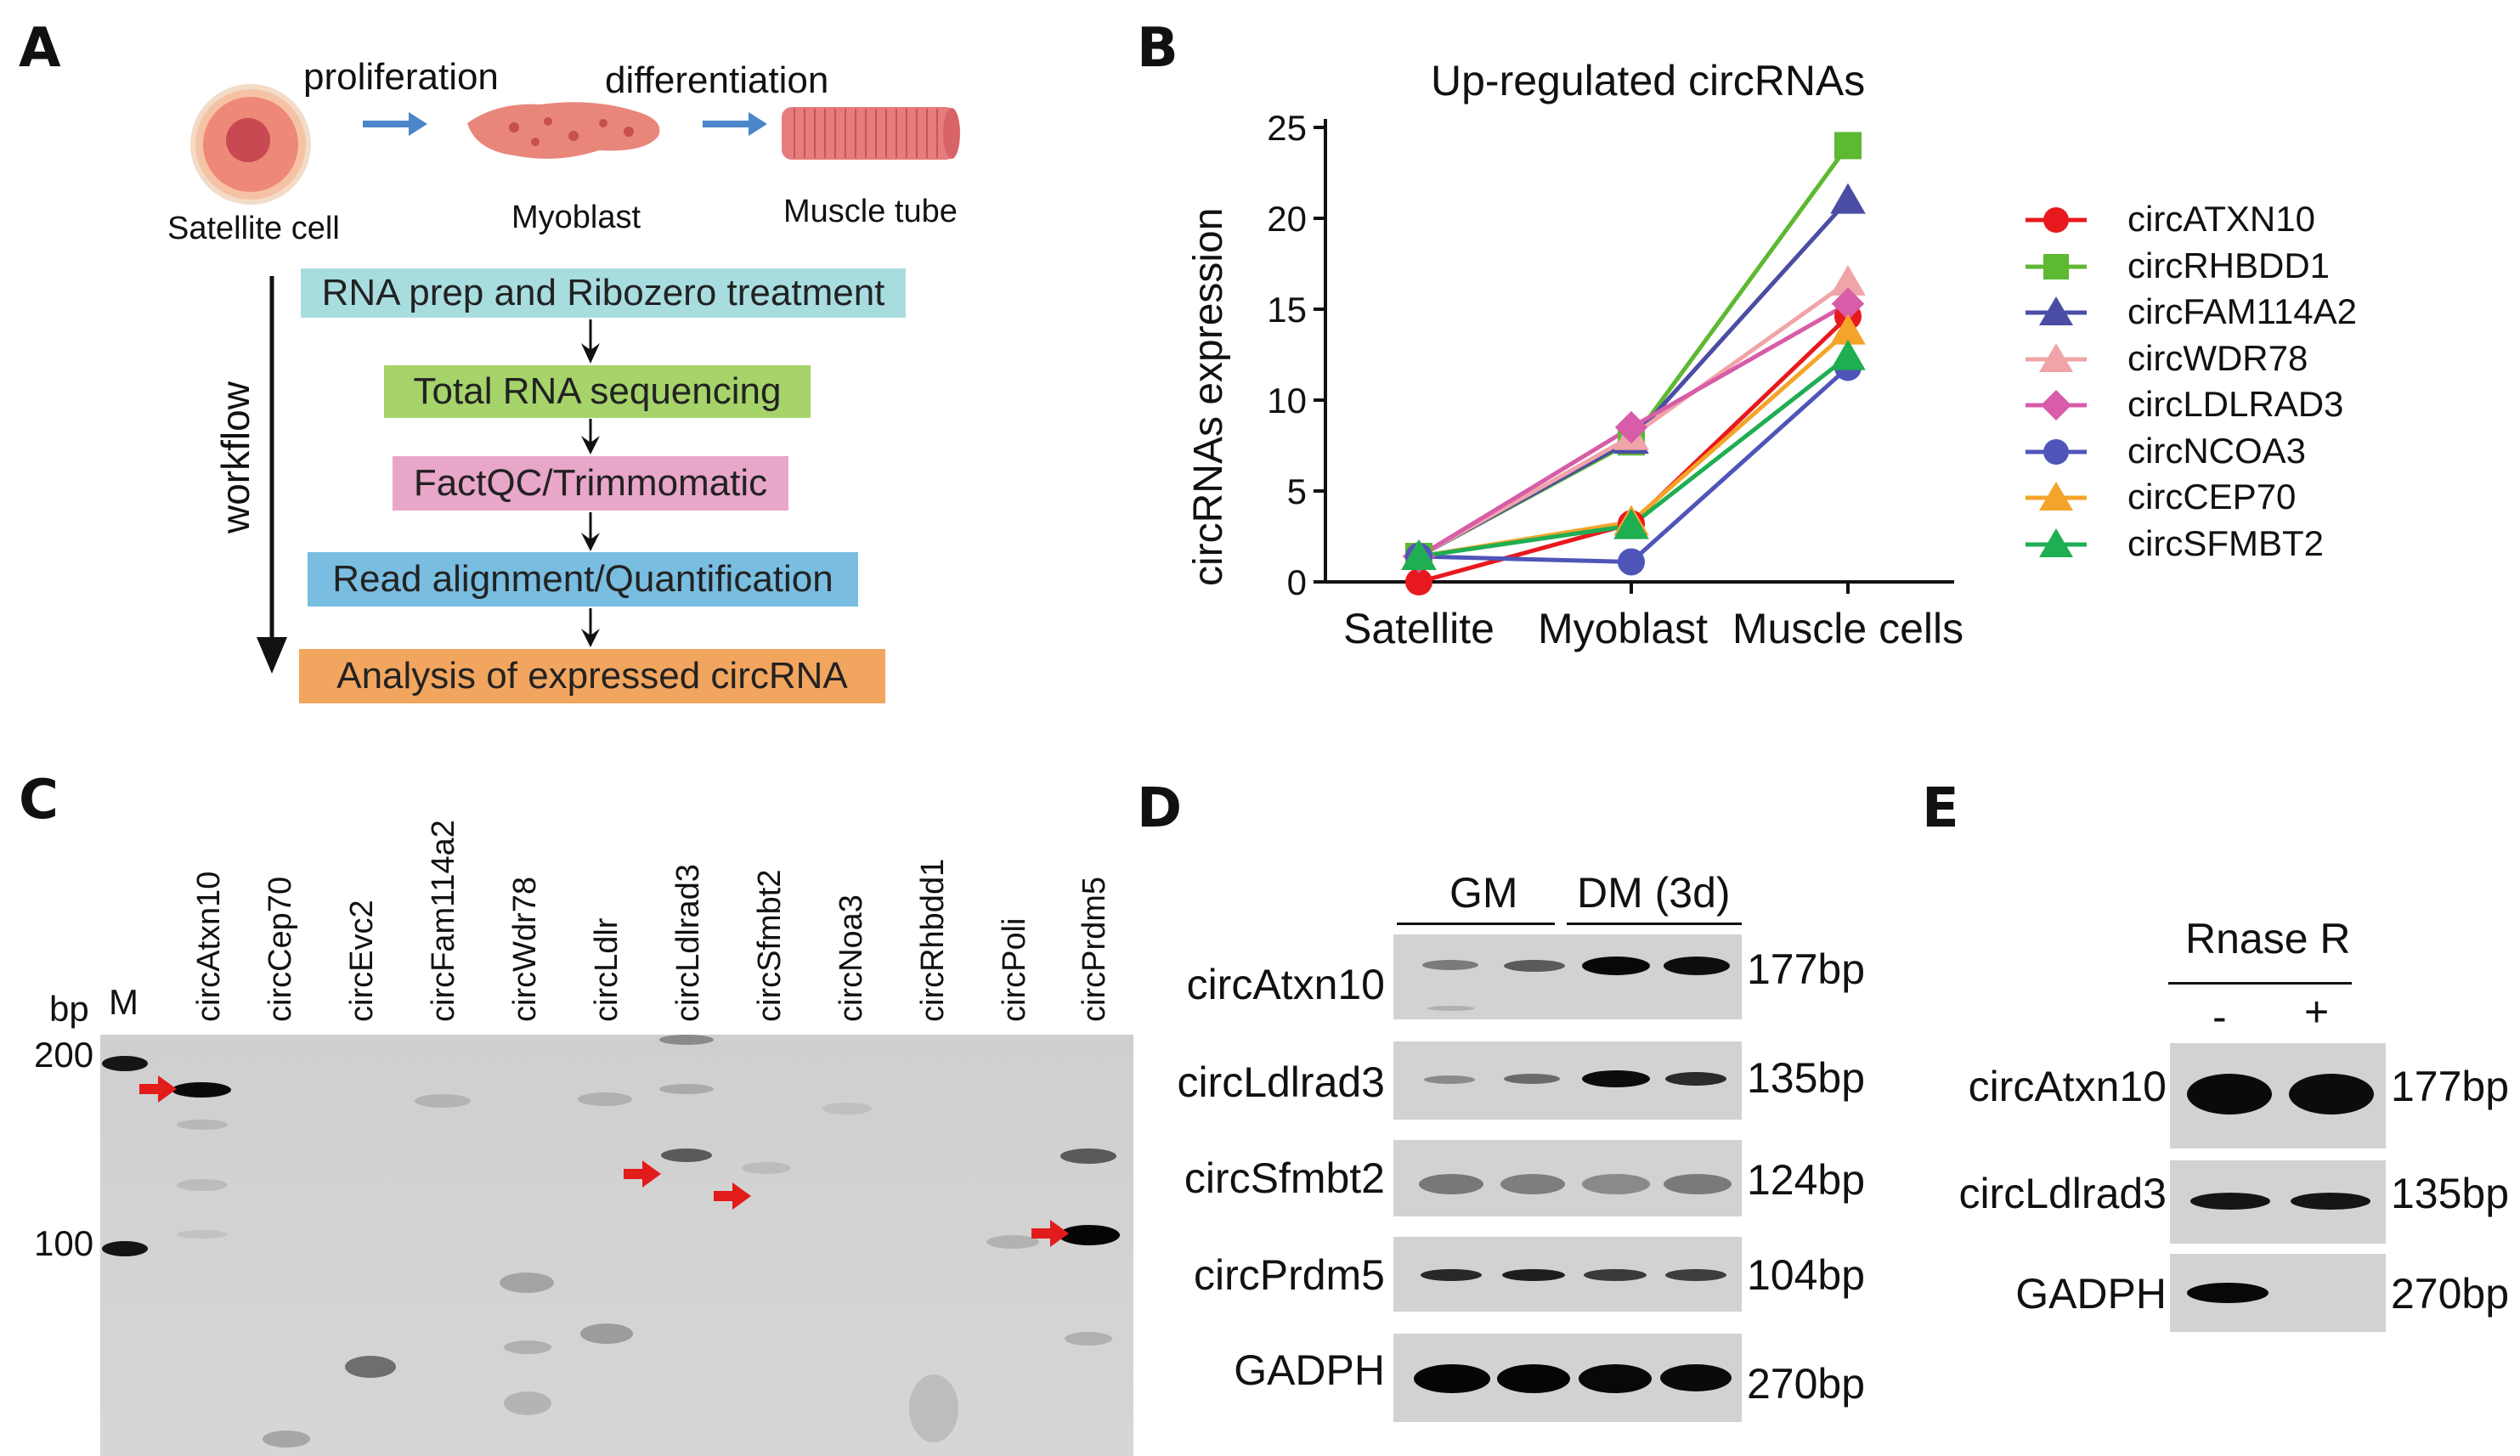  I want to click on workflow-label: workflow, so click(235, 457).